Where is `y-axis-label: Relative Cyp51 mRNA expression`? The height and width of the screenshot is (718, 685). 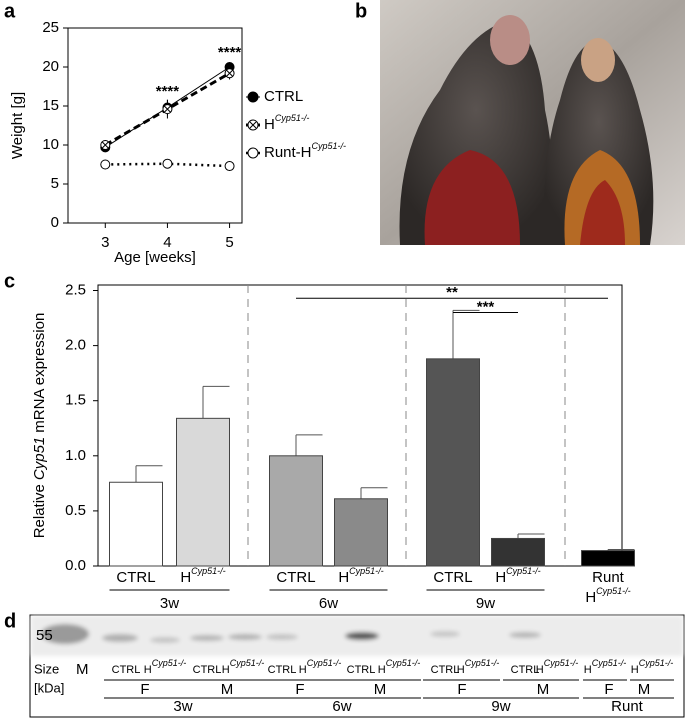
y-axis-label: Relative Cyp51 mRNA expression is located at coordinates (39, 426).